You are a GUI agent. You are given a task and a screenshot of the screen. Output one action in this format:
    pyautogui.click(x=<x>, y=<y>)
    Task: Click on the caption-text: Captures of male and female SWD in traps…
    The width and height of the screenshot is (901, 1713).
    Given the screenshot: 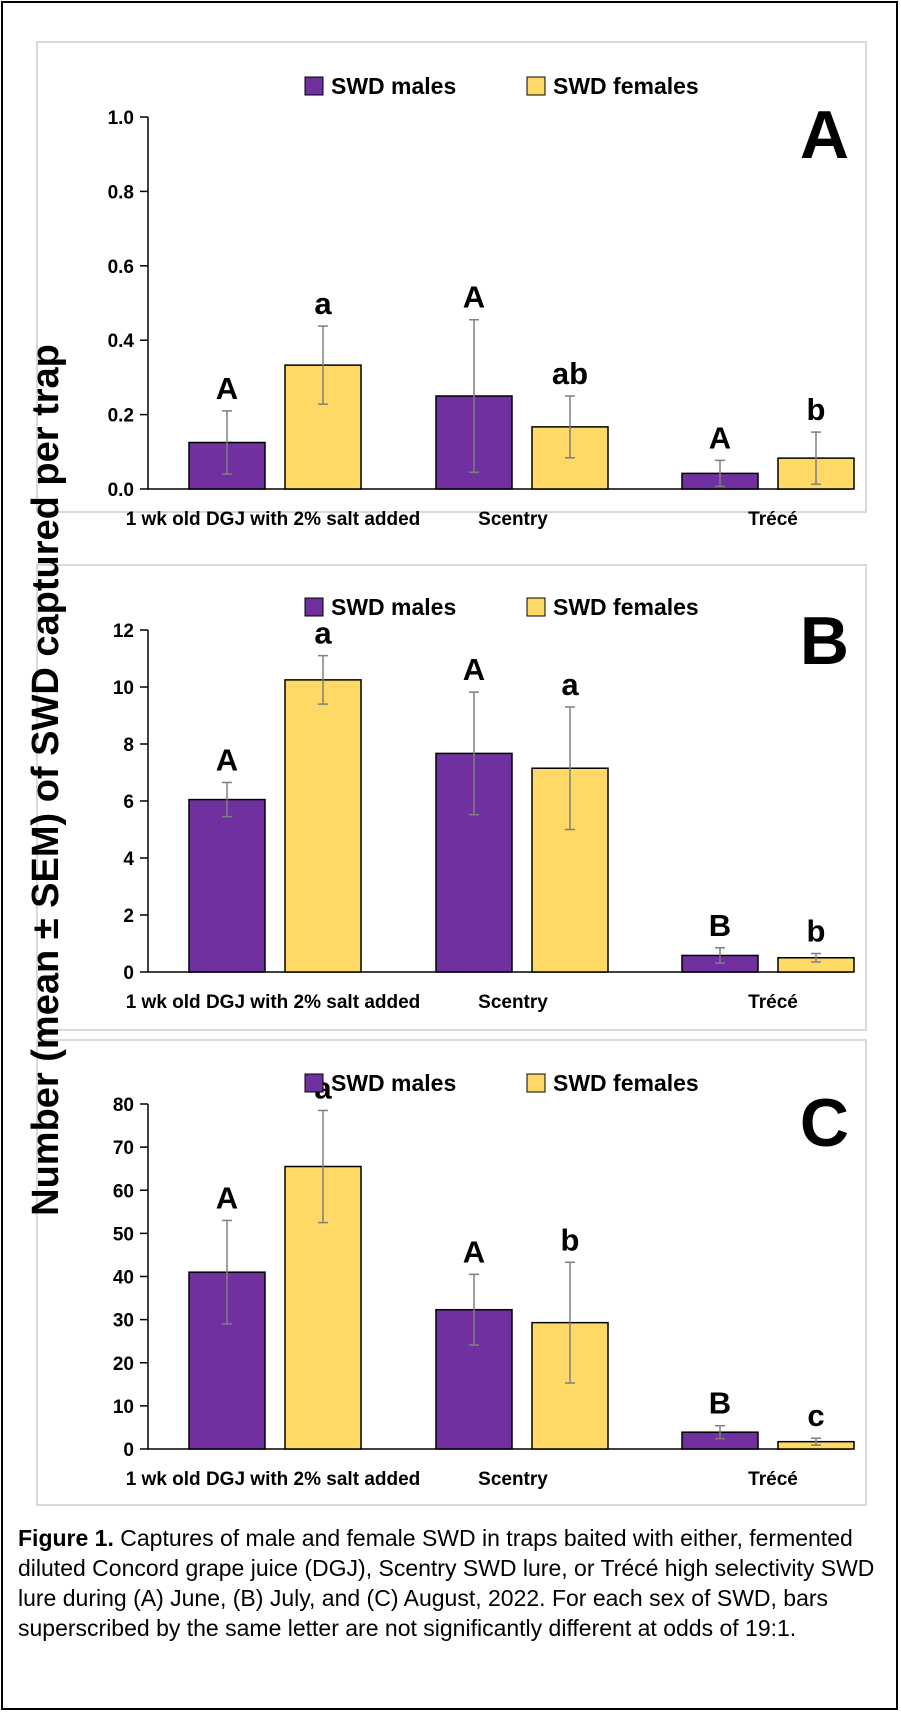 What is the action you would take?
    pyautogui.click(x=446, y=1583)
    